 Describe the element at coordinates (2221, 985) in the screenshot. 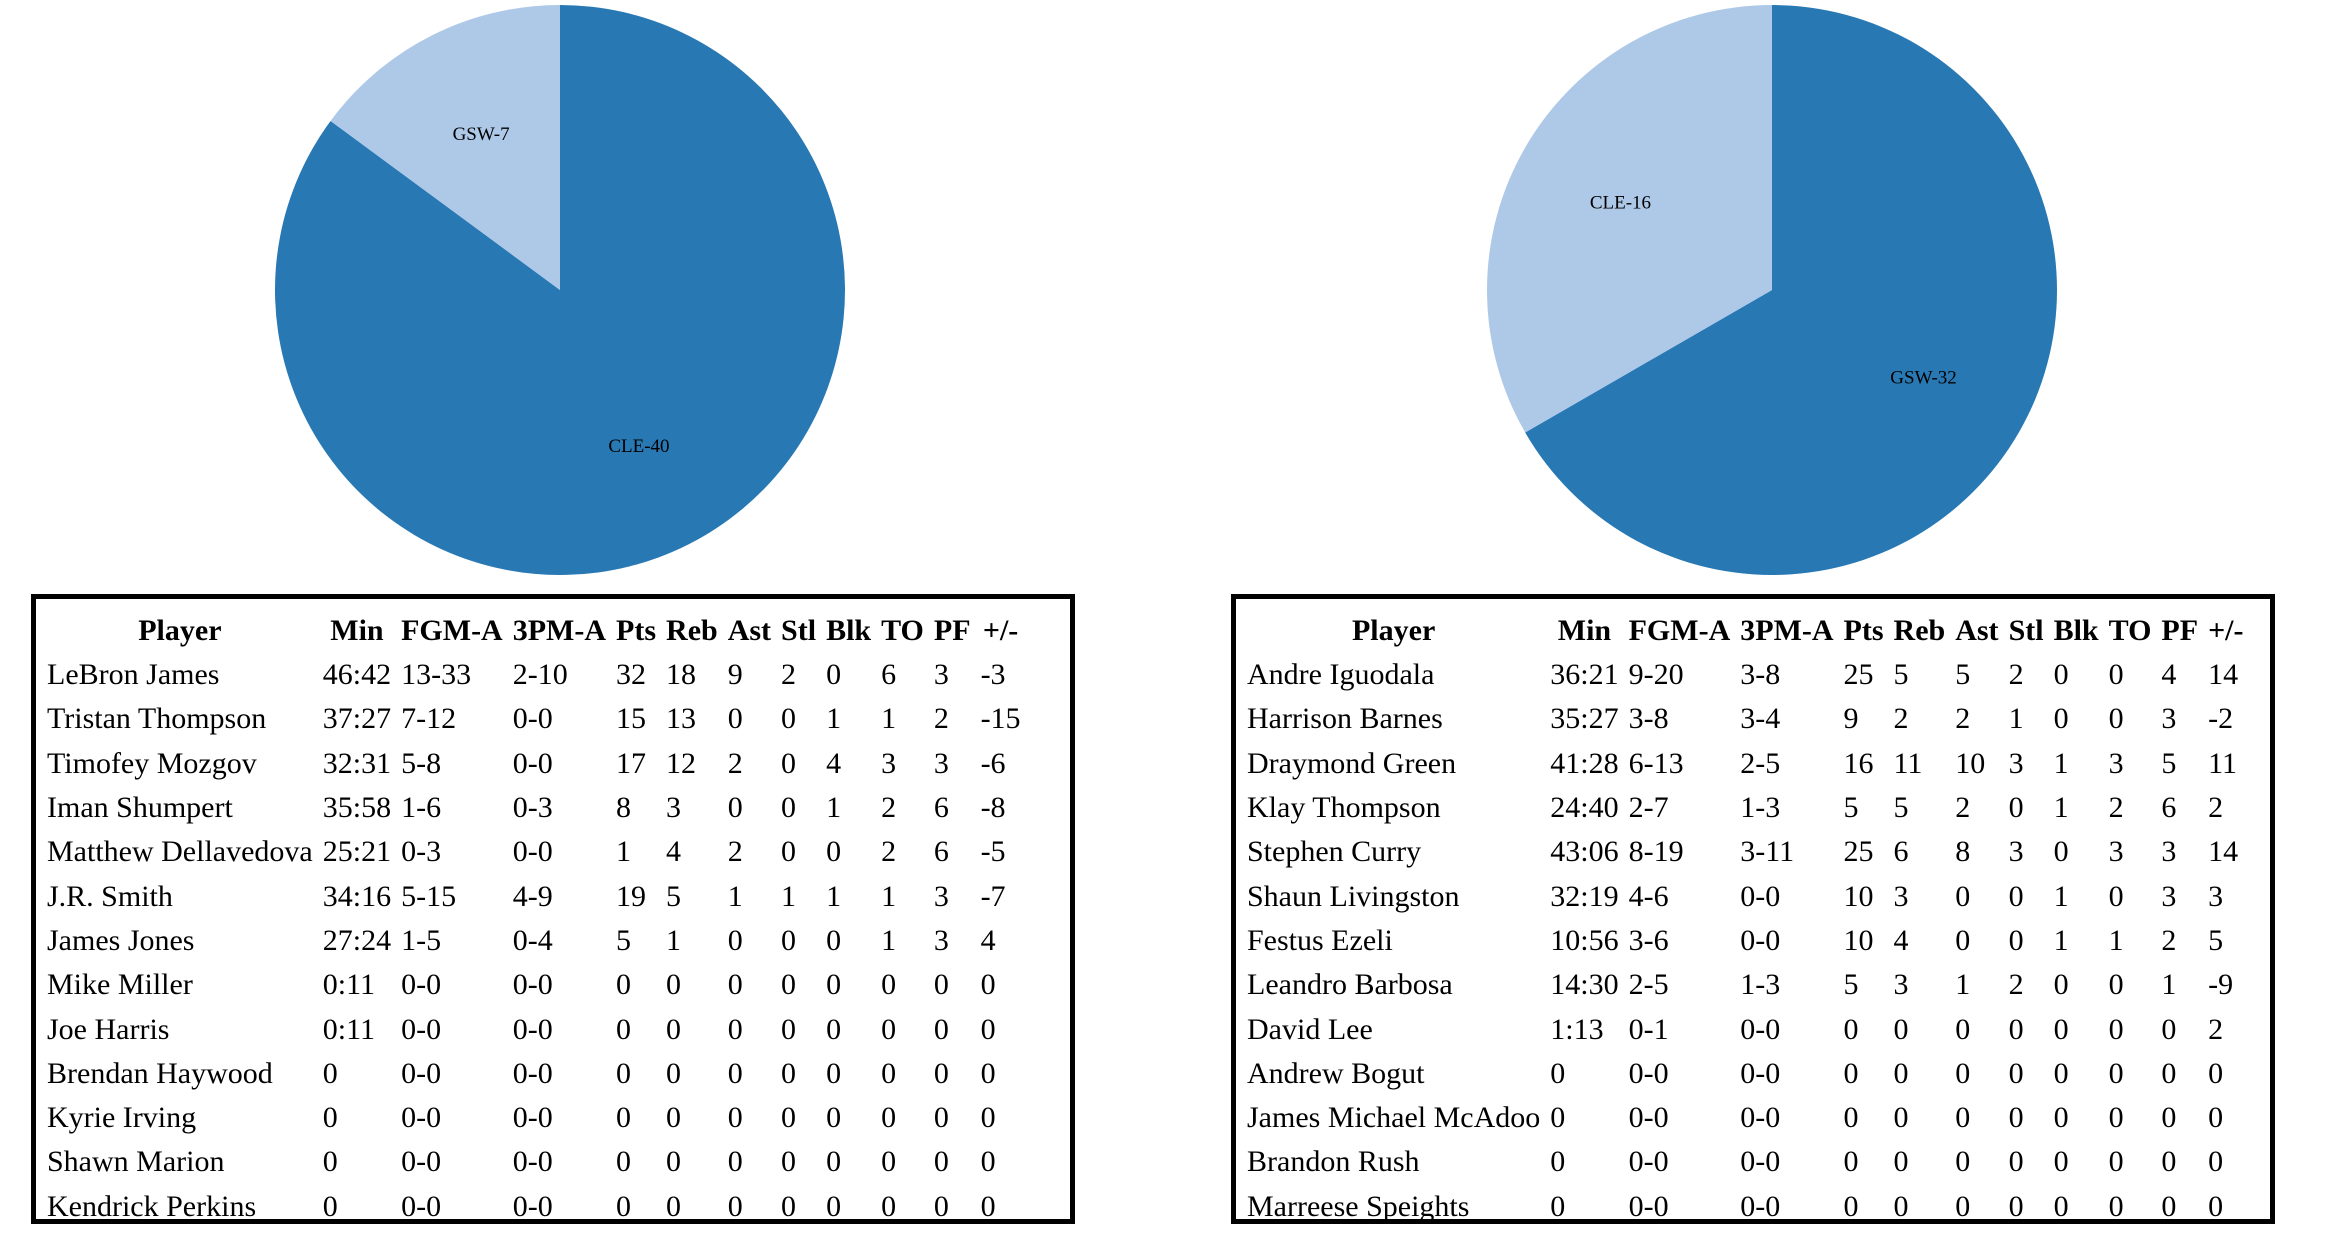

I see `stat-cell: -9` at that location.